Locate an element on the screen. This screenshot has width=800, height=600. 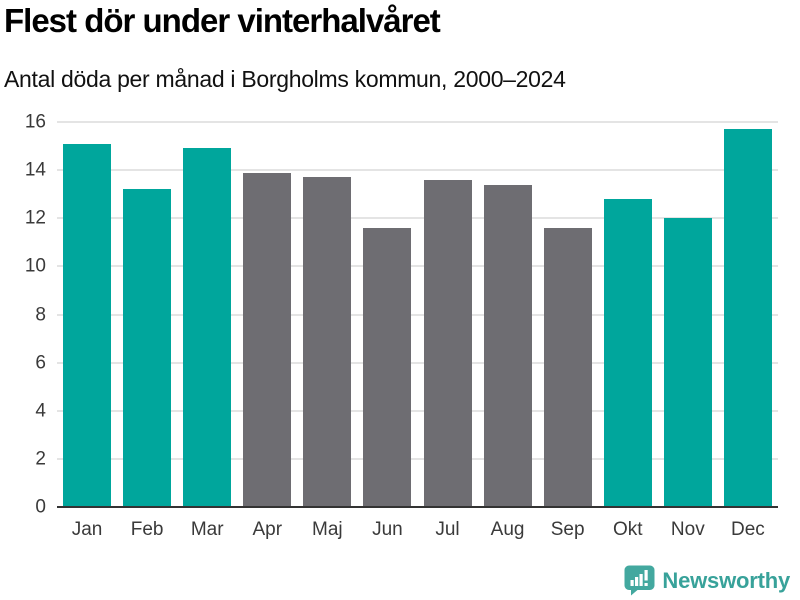
newsworthy-logo-text: Newsworthy is located at coordinates (726, 580).